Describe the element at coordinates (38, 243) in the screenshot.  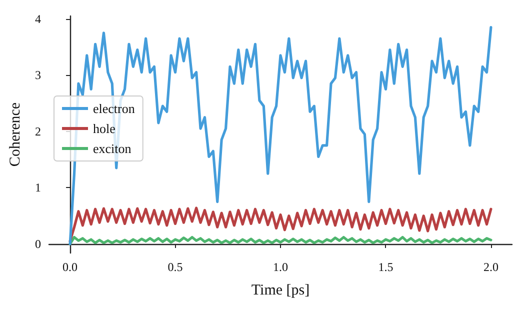
I see `y-tick-label: 0` at that location.